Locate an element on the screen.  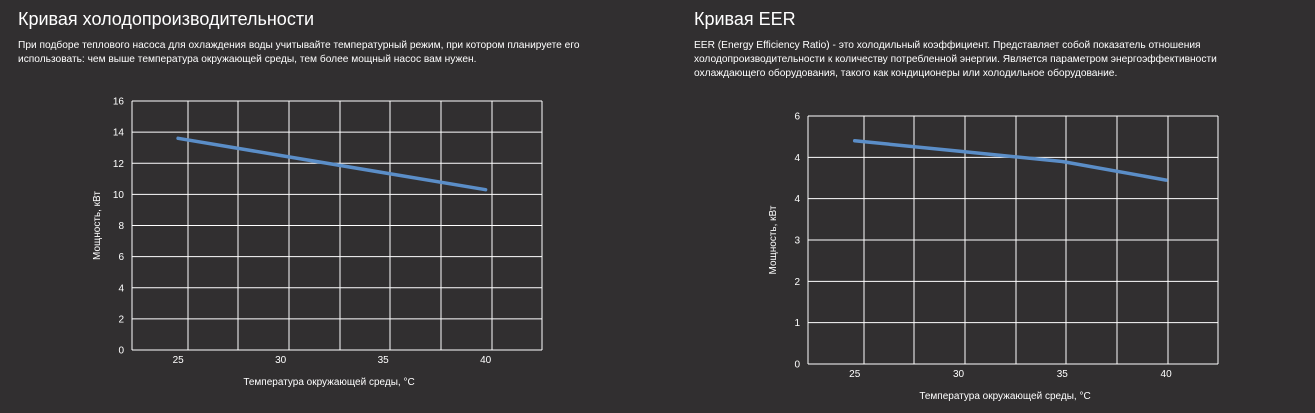
y-tick-label: 14 is located at coordinates (119, 133).